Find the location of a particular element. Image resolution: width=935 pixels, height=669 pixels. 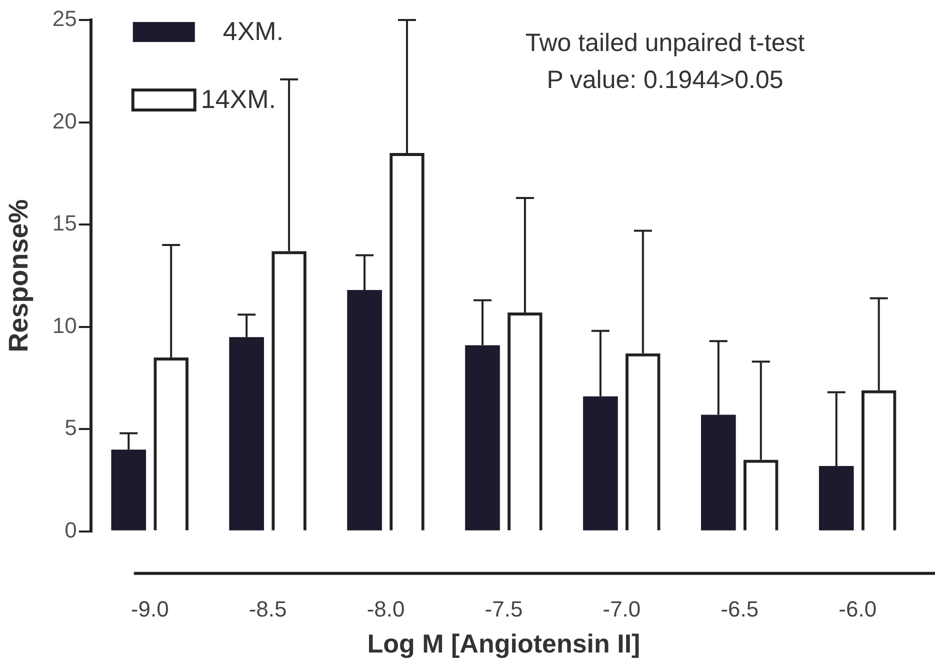

legend-label: 14XM. is located at coordinates (238, 99).